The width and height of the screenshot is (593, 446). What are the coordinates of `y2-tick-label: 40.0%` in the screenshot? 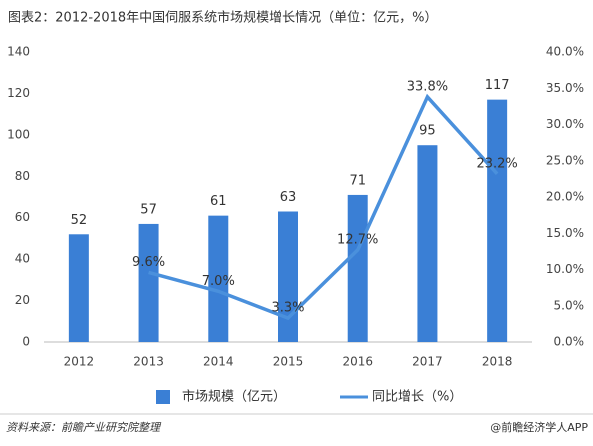 It's located at (565, 52).